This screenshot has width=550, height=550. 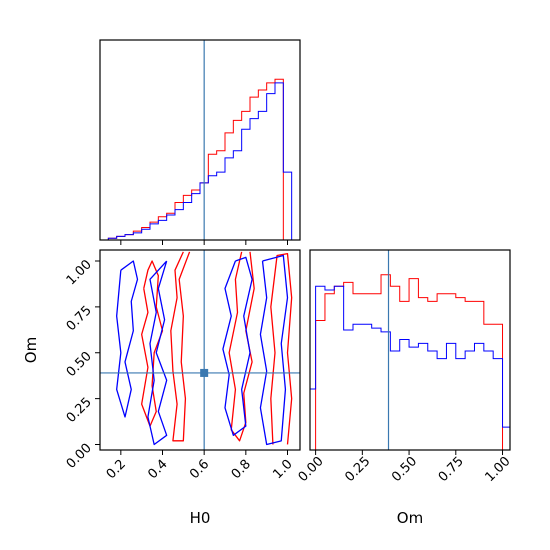 I want to click on contour-x-tick-label-0: 0.2, so click(x=116, y=469).